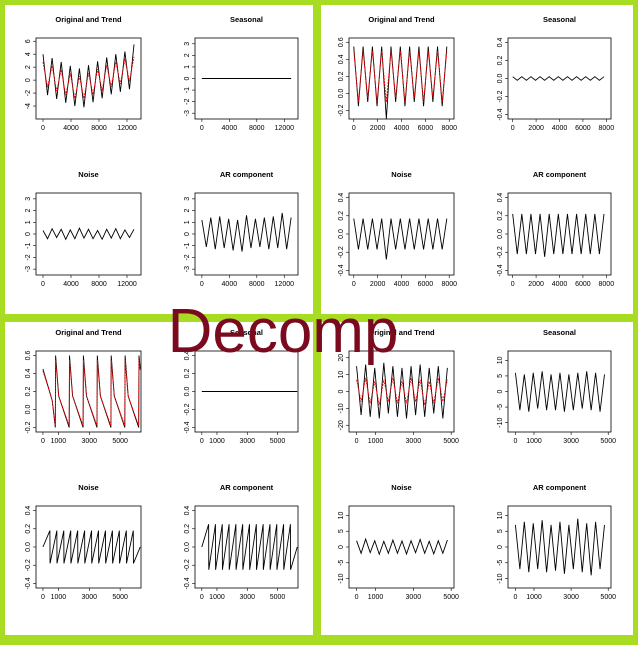  I want to click on y-tick-label: 10, so click(500, 360).